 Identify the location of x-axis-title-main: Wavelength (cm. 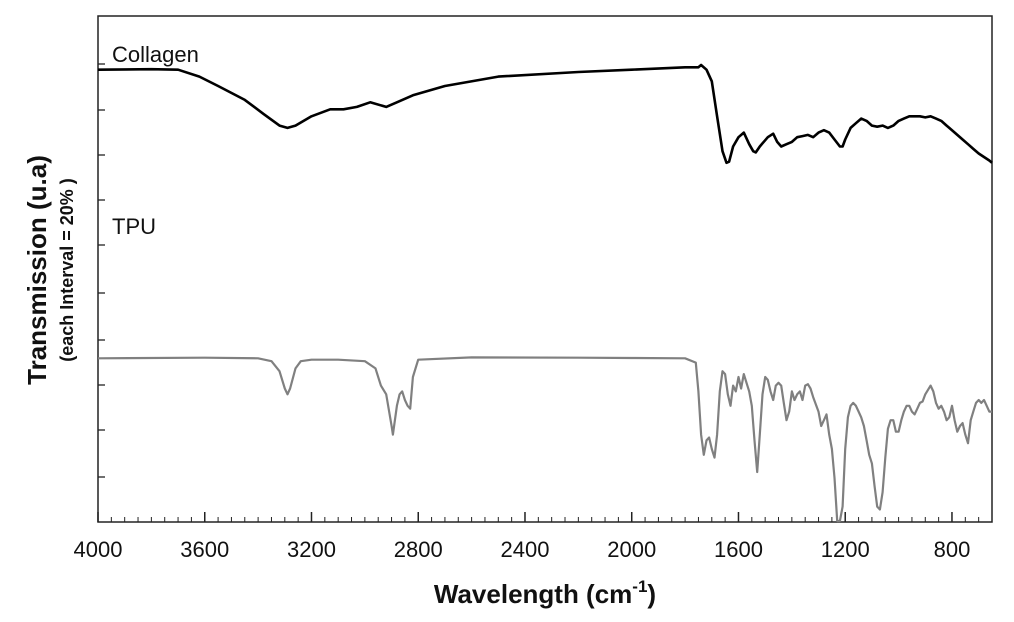
(533, 594).